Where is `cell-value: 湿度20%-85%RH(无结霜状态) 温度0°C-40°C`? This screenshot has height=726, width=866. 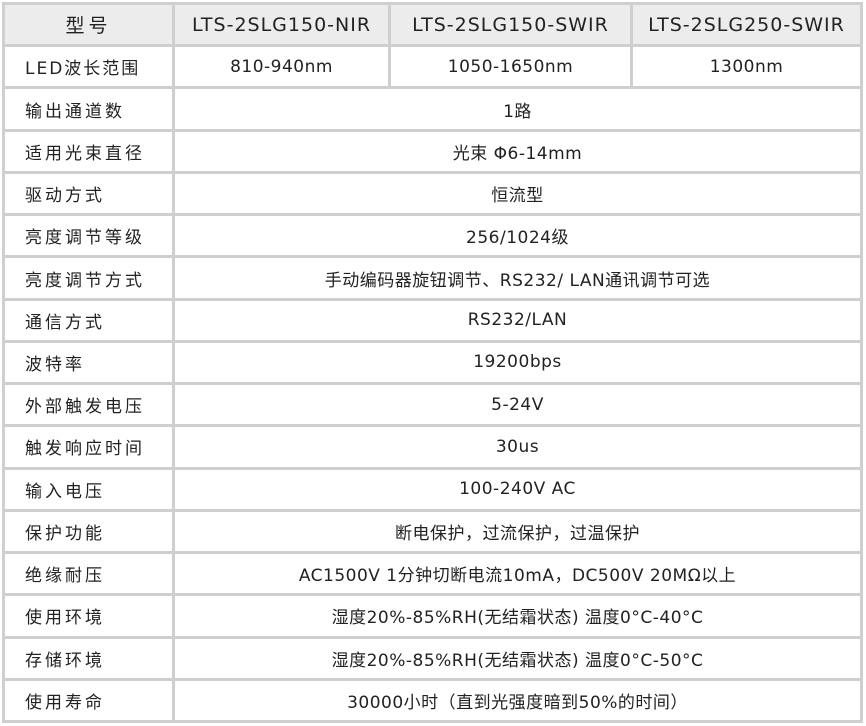 cell-value: 湿度20%-85%RH(无结霜状态) 温度0°C-40°C is located at coordinates (517, 616).